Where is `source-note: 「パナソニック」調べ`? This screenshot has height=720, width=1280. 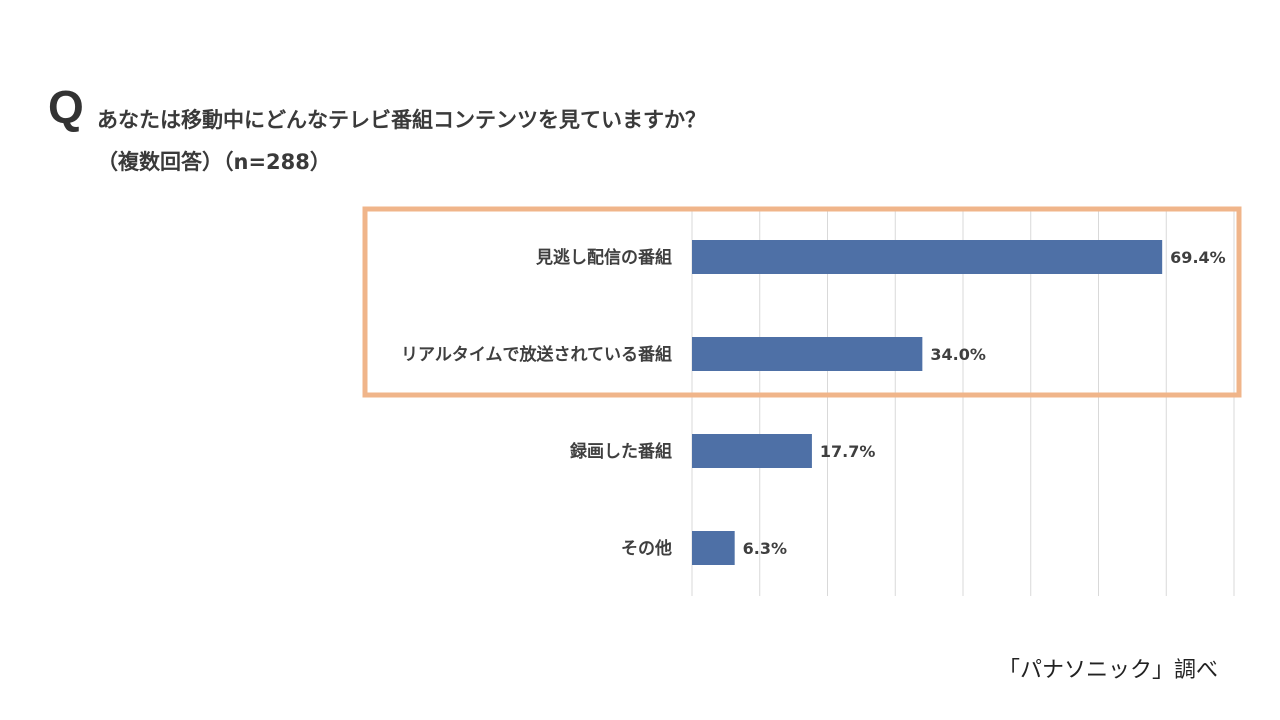
source-note: 「パナソニック」調べ is located at coordinates (1108, 670).